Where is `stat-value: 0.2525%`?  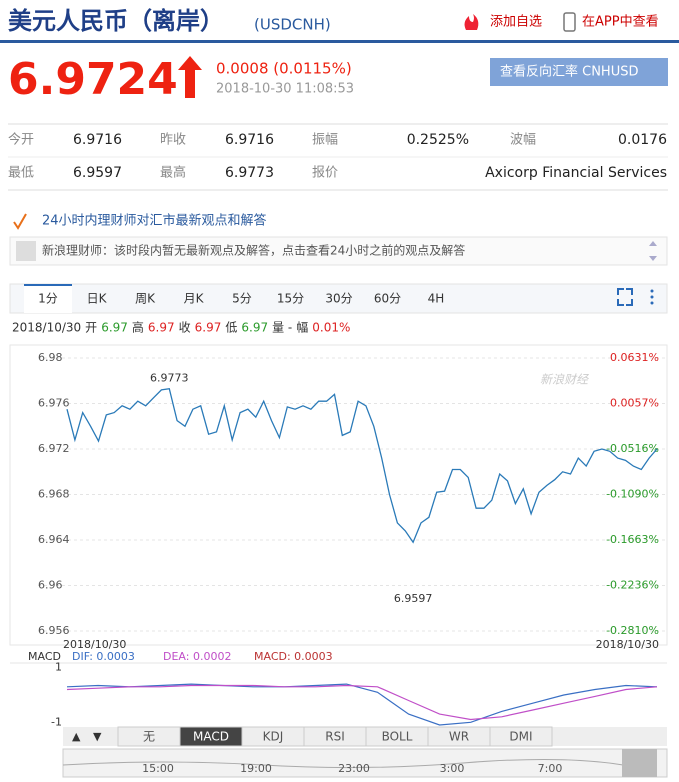
stat-value: 0.2525% is located at coordinates (438, 140).